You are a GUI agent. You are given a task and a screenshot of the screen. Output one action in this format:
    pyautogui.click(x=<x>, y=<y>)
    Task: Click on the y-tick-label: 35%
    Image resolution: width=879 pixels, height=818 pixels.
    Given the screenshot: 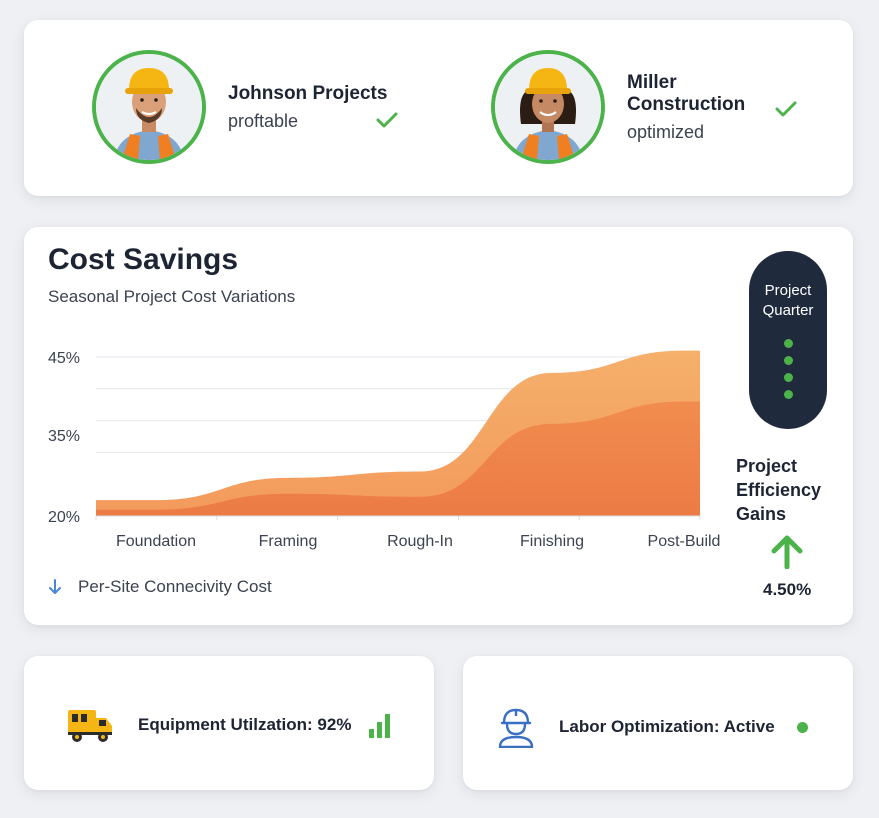 What is the action you would take?
    pyautogui.click(x=64, y=436)
    